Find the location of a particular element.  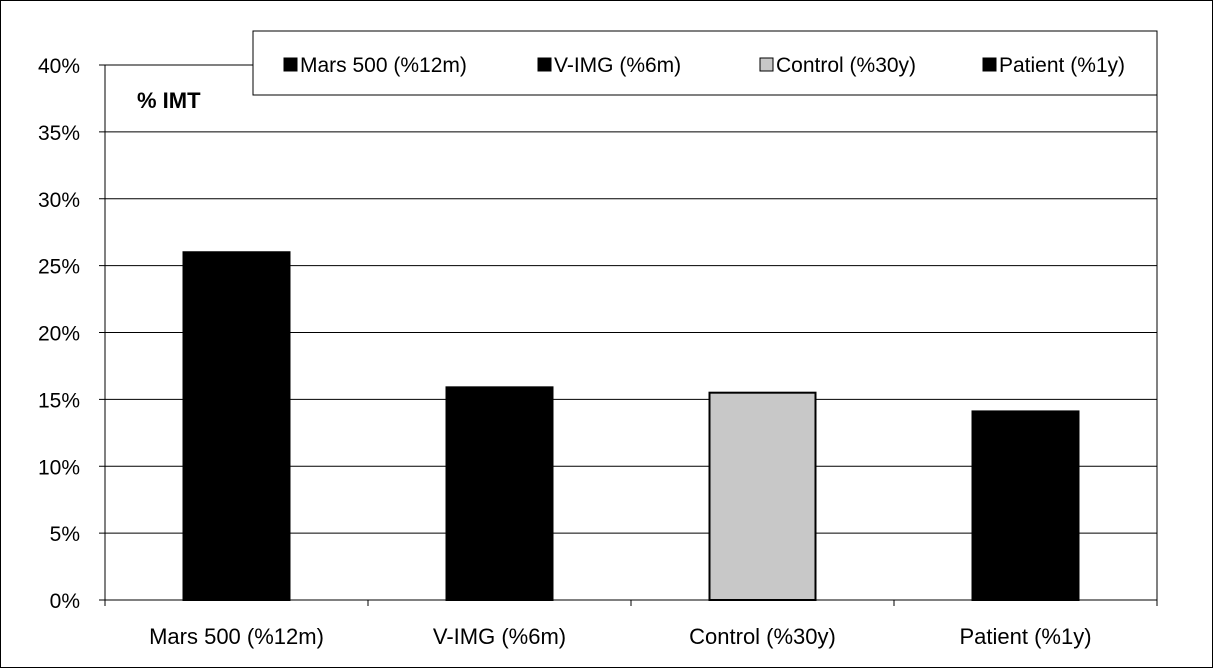

x-tick-label: Mars 500 (%12m) is located at coordinates (236, 636).